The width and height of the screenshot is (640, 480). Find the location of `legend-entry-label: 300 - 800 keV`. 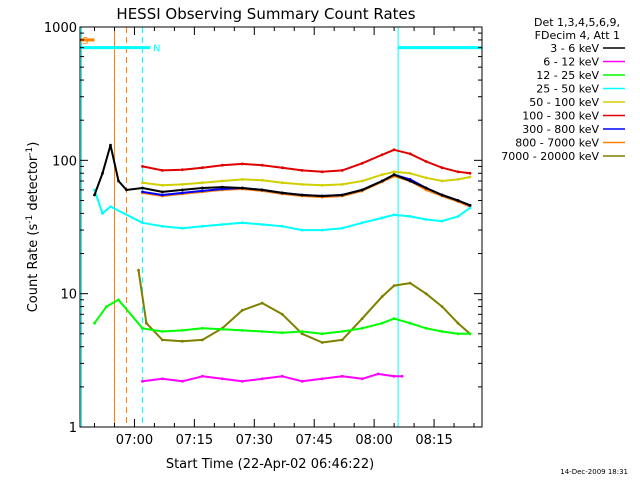

legend-entry-label: 300 - 800 keV is located at coordinates (560, 129).